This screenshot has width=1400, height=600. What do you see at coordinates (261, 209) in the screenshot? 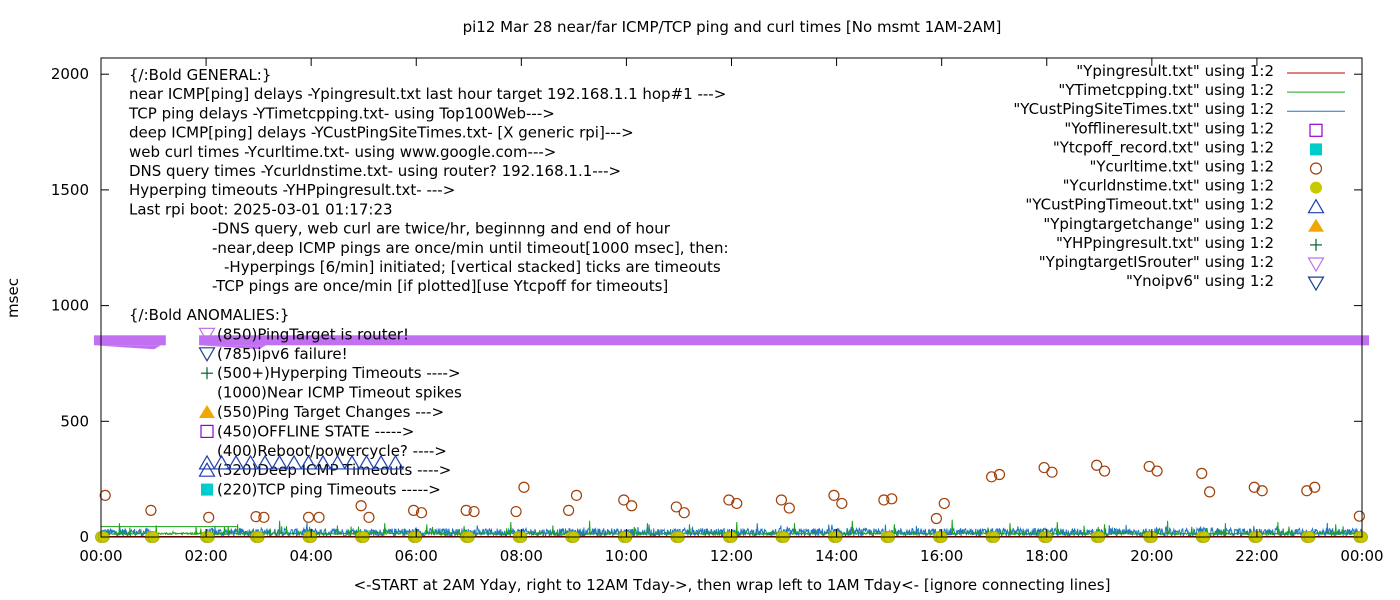
I see `annotation-line: Last rpi boot: 2025-03-01 01:17:23` at bounding box center [261, 209].